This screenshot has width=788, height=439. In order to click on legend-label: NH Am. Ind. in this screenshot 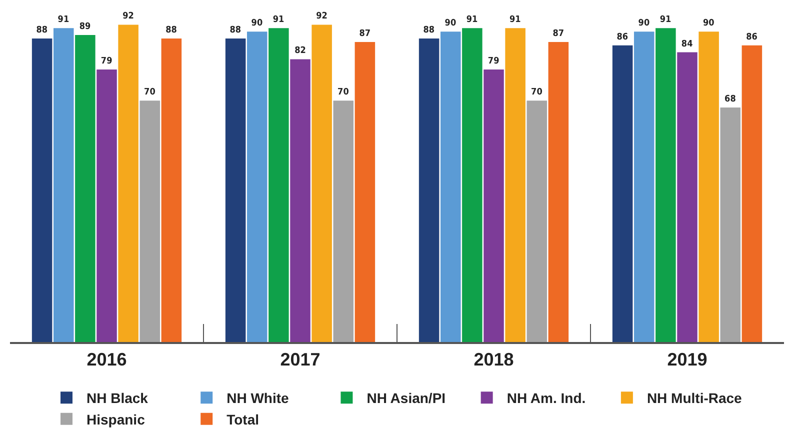, I will do `click(546, 398)`.